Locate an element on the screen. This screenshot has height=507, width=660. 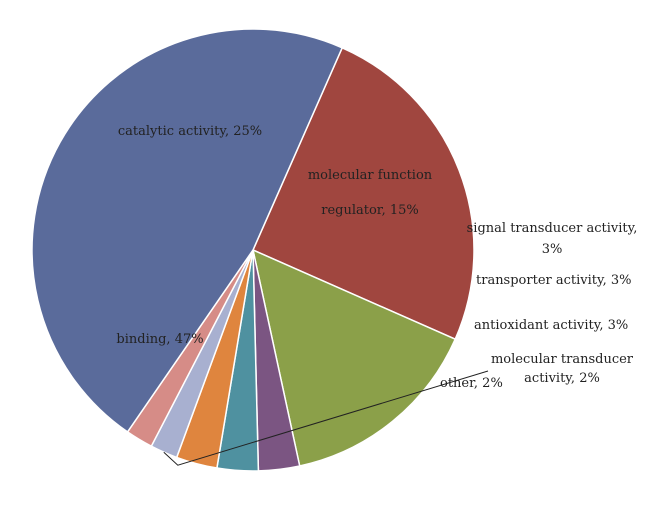
slice-label-antioxidant-activity: antioxidant activity, 3% is located at coordinates (551, 325).